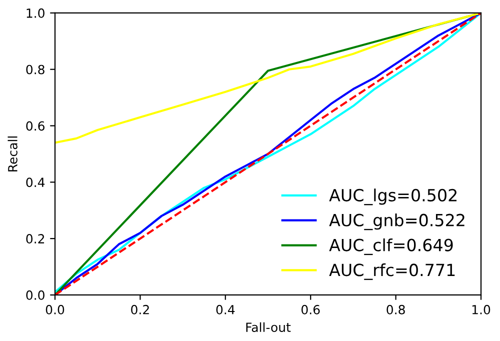 The image size is (500, 341). What do you see at coordinates (140, 309) in the screenshot?
I see `x-tick-label: 0.2` at bounding box center [140, 309].